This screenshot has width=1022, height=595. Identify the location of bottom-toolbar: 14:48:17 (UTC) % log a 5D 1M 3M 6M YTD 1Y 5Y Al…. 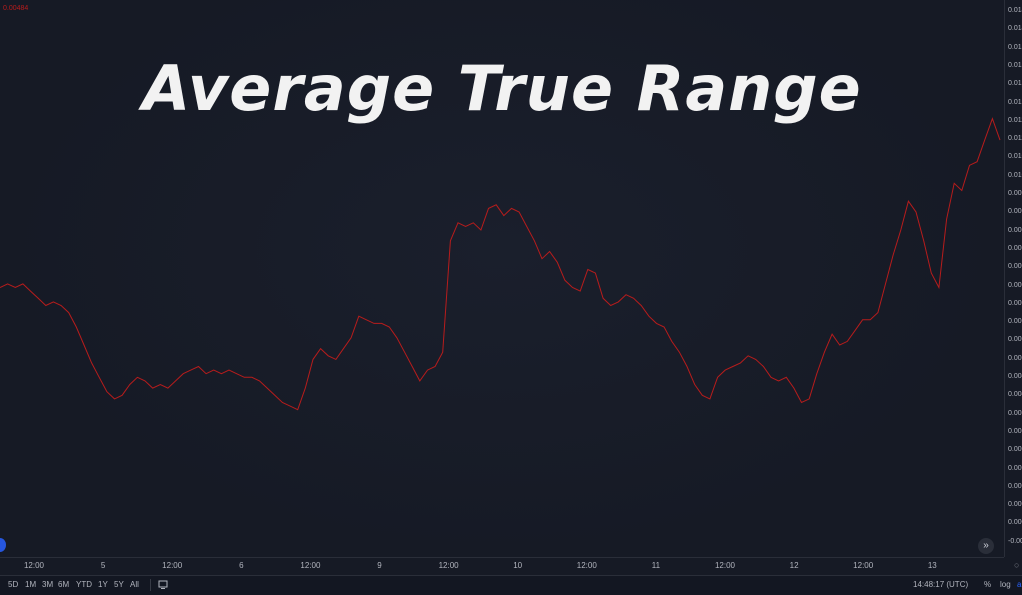
(511, 585).